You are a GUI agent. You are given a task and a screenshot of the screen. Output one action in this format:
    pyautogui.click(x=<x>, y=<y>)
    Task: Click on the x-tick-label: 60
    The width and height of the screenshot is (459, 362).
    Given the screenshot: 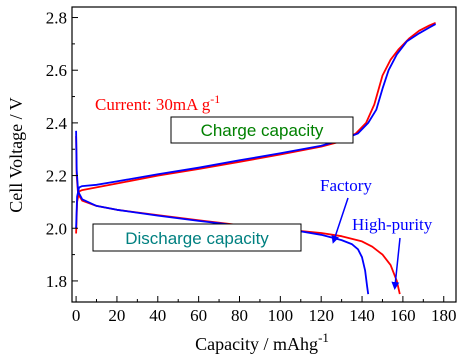 What is the action you would take?
    pyautogui.click(x=198, y=315)
    